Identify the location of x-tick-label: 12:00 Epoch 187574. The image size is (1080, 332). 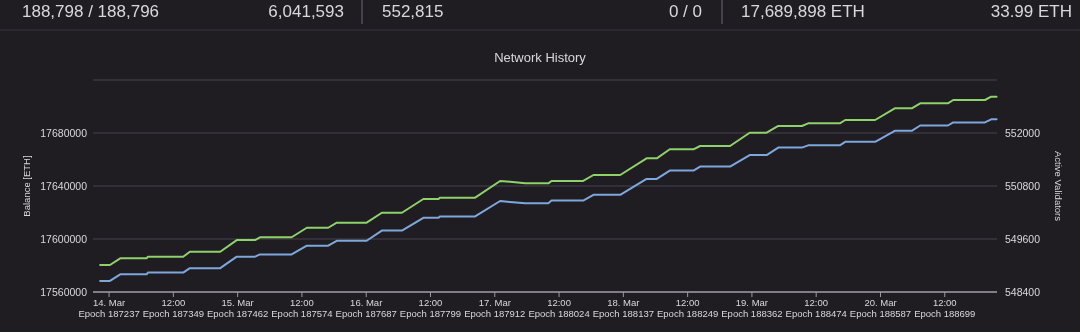
(302, 308).